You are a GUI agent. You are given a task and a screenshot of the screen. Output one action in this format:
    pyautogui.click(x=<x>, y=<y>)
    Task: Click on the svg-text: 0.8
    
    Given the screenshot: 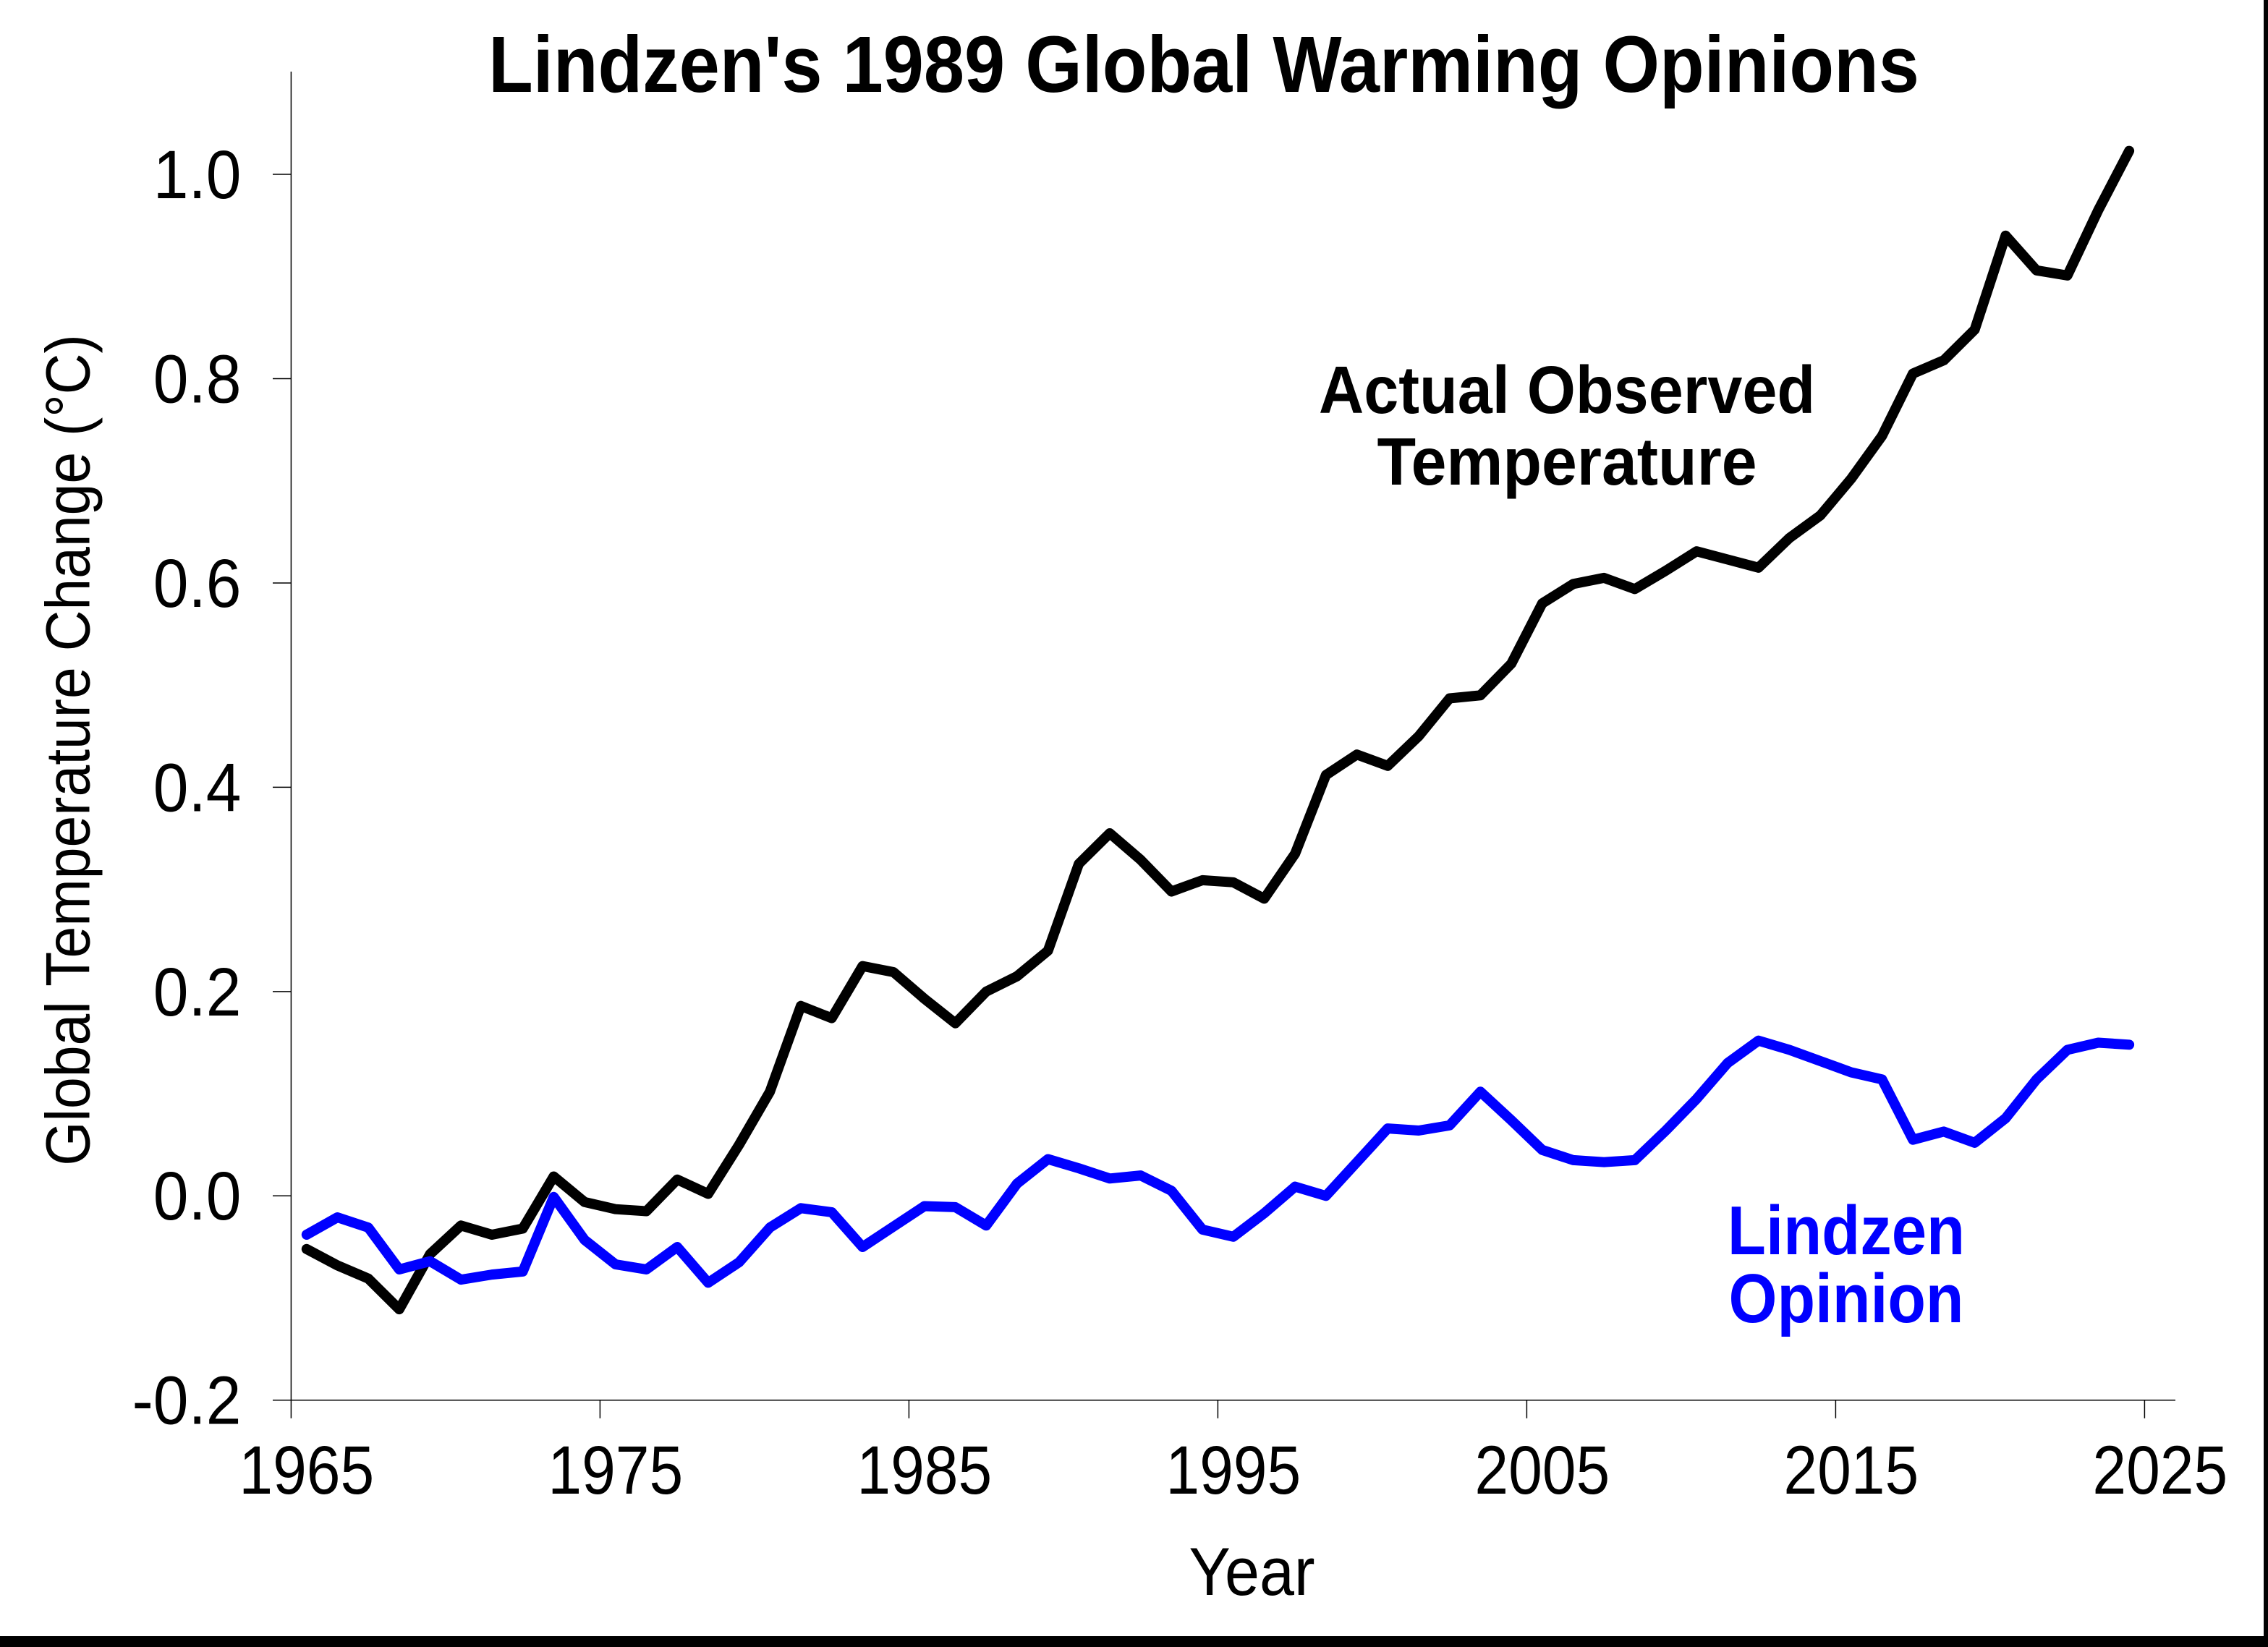 What is the action you would take?
    pyautogui.click(x=197, y=379)
    